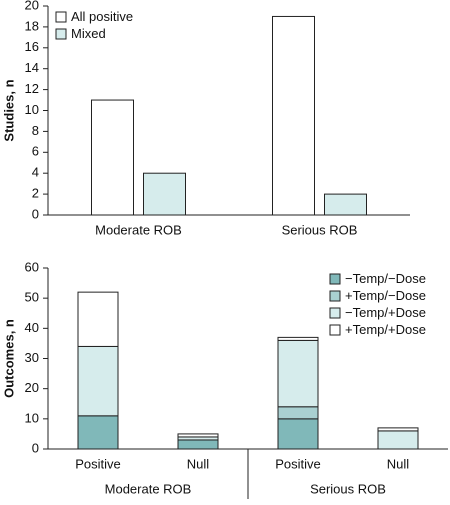  I want to click on group-label: Moderate ROB, so click(148, 488).